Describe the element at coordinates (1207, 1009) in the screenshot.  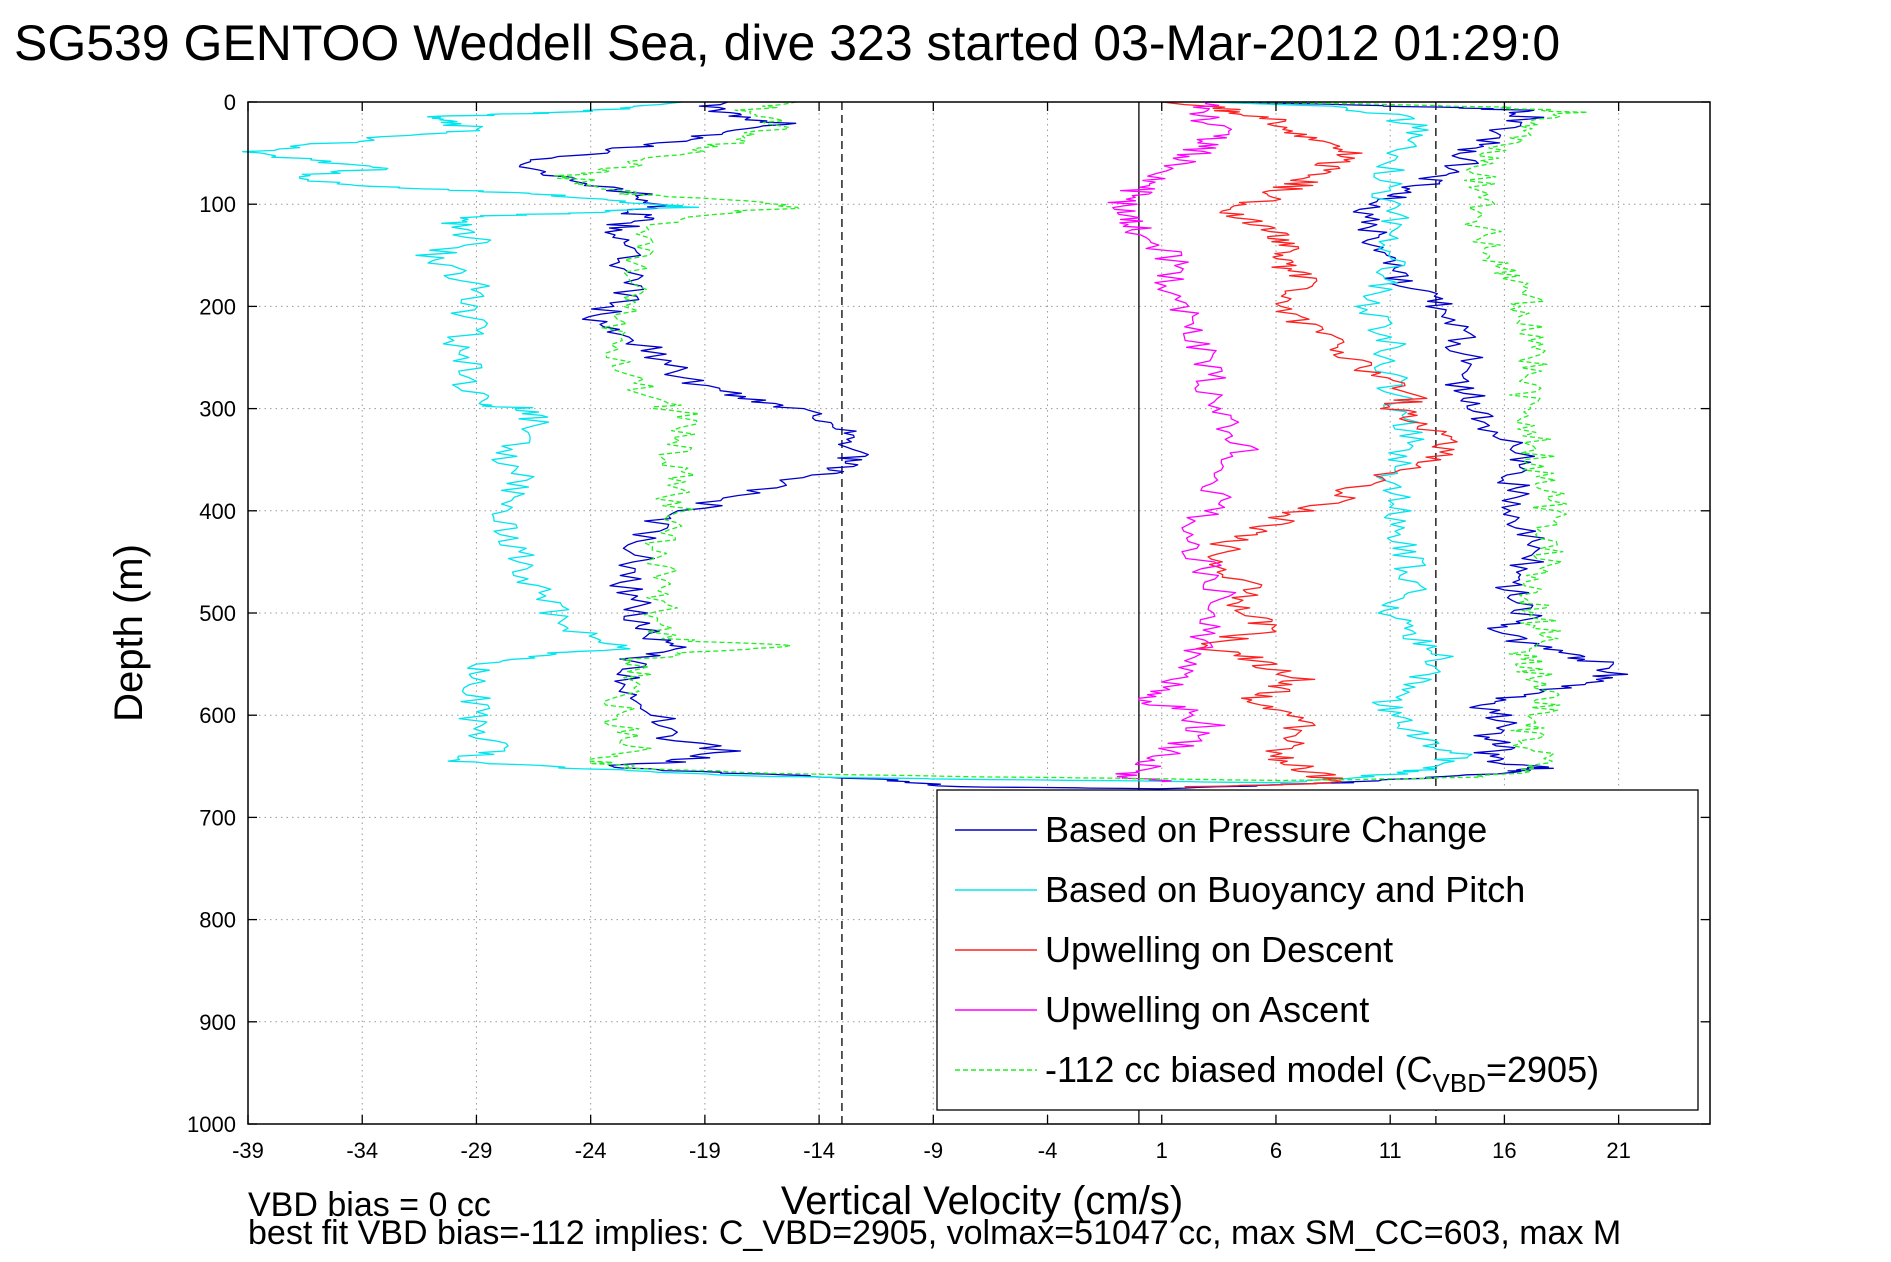
I see `legend-label: Upwelling on Ascent` at that location.